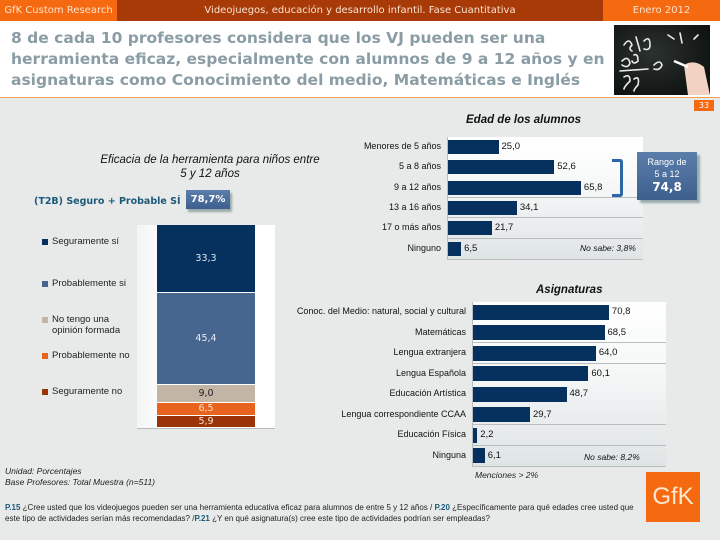  I want to click on stack-segment: 45,4, so click(206, 338).